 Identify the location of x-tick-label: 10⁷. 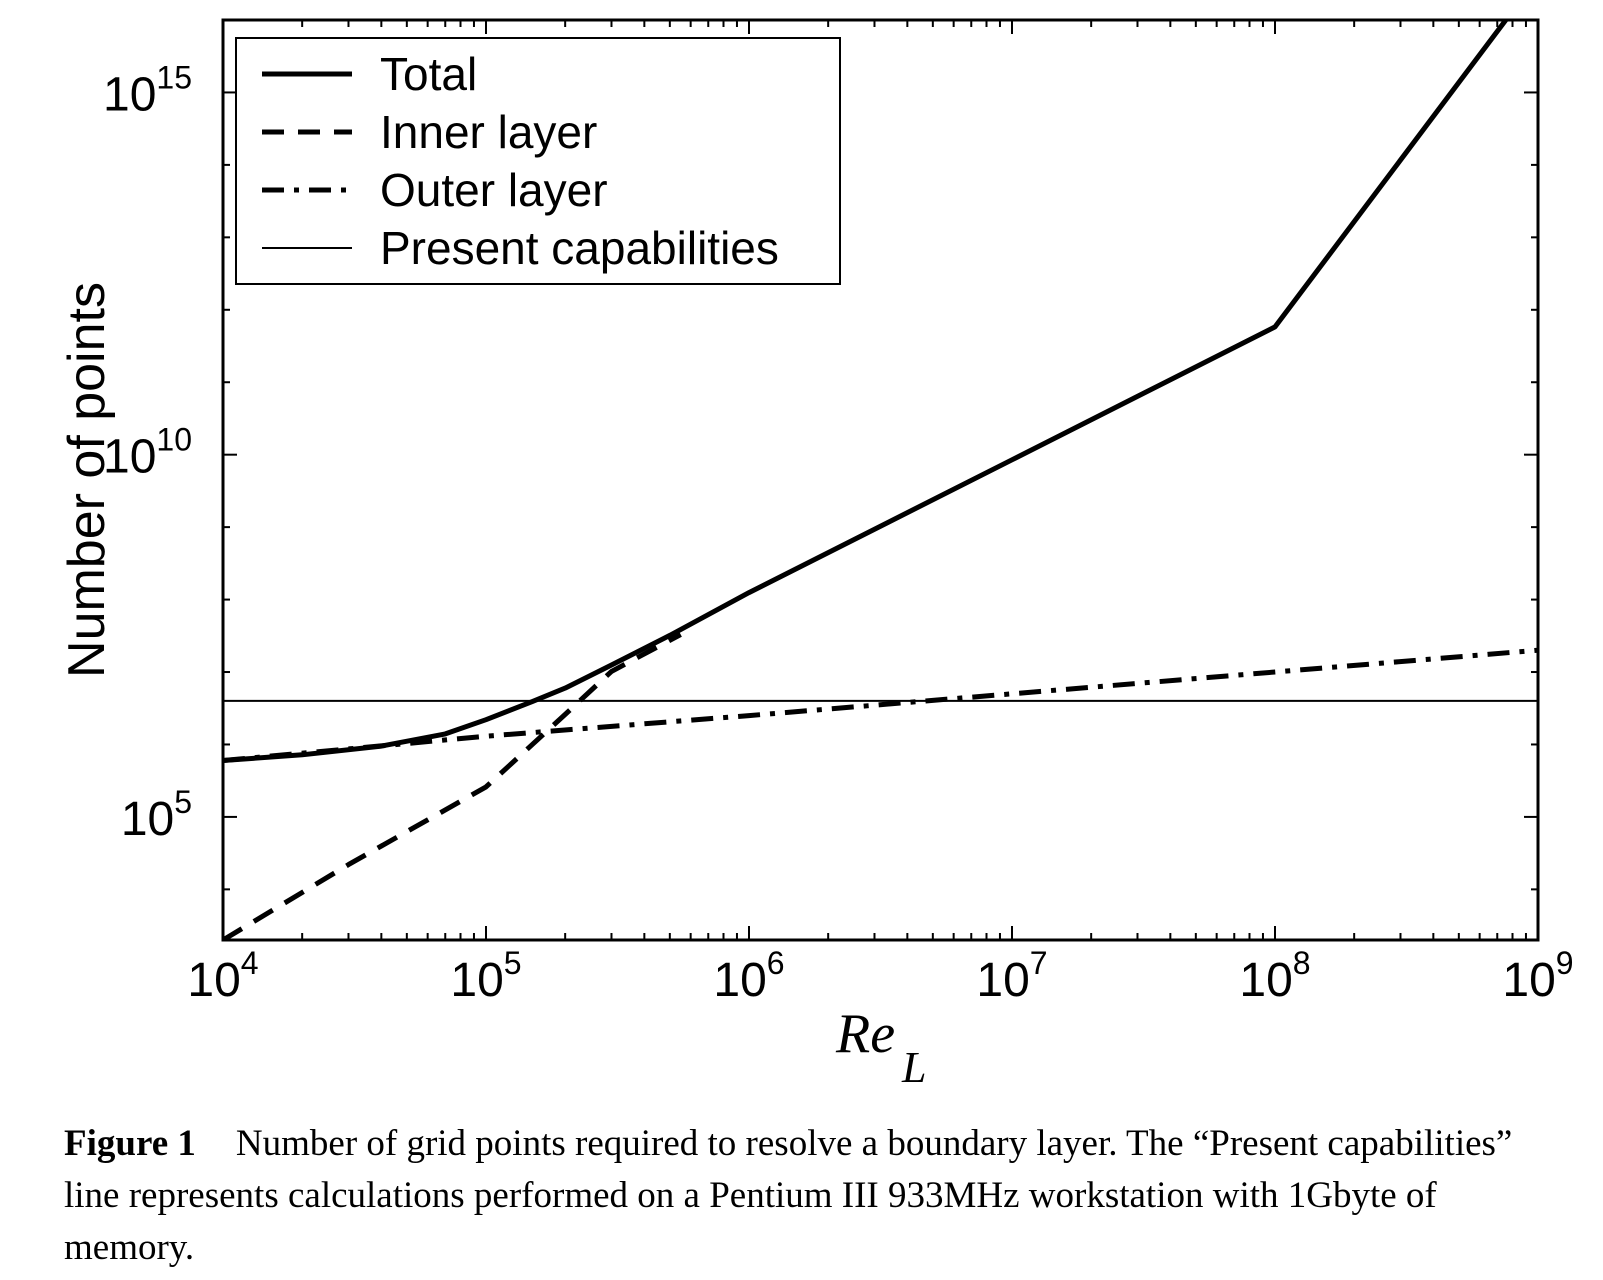
(1011, 976).